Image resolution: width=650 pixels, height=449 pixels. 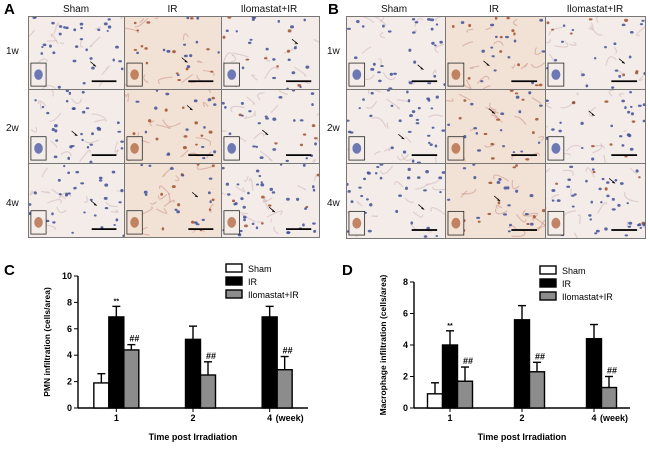 I want to click on panel-b-row-4w: 4w, so click(x=333, y=203).